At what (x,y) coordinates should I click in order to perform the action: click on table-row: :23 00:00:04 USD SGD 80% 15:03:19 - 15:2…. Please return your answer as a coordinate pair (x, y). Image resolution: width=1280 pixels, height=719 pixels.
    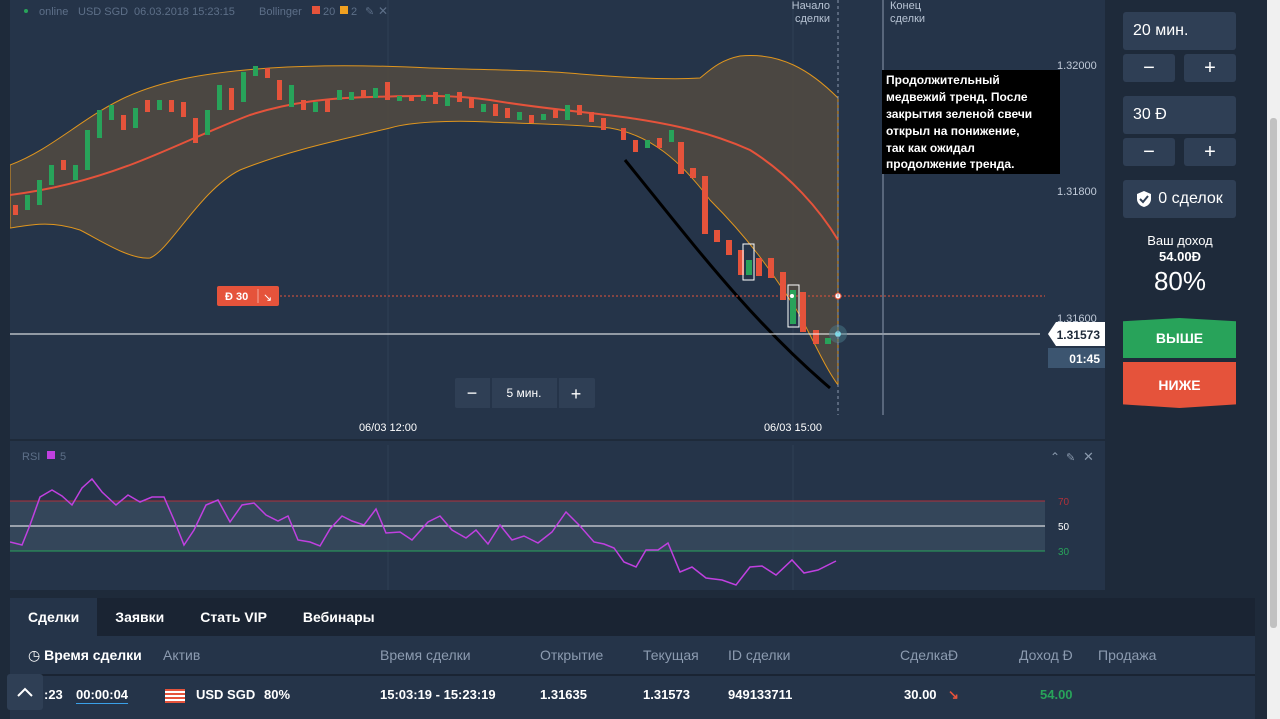
    Looking at the image, I should click on (632, 697).